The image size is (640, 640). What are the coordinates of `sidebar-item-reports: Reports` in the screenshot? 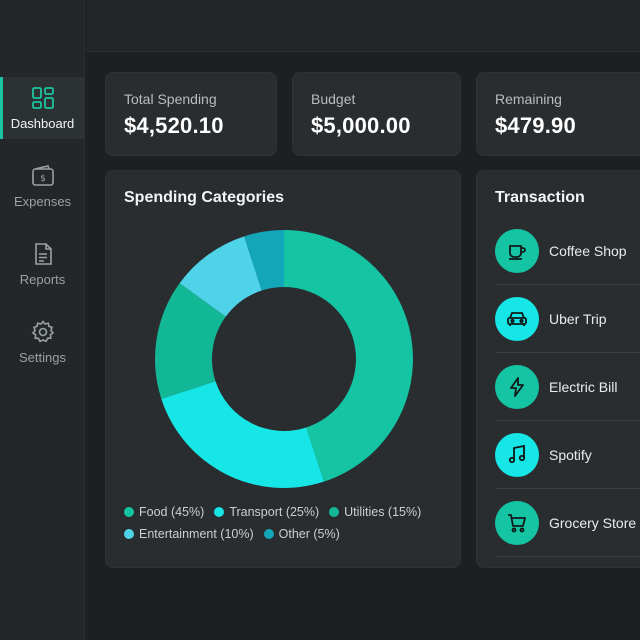 It's located at (42, 264).